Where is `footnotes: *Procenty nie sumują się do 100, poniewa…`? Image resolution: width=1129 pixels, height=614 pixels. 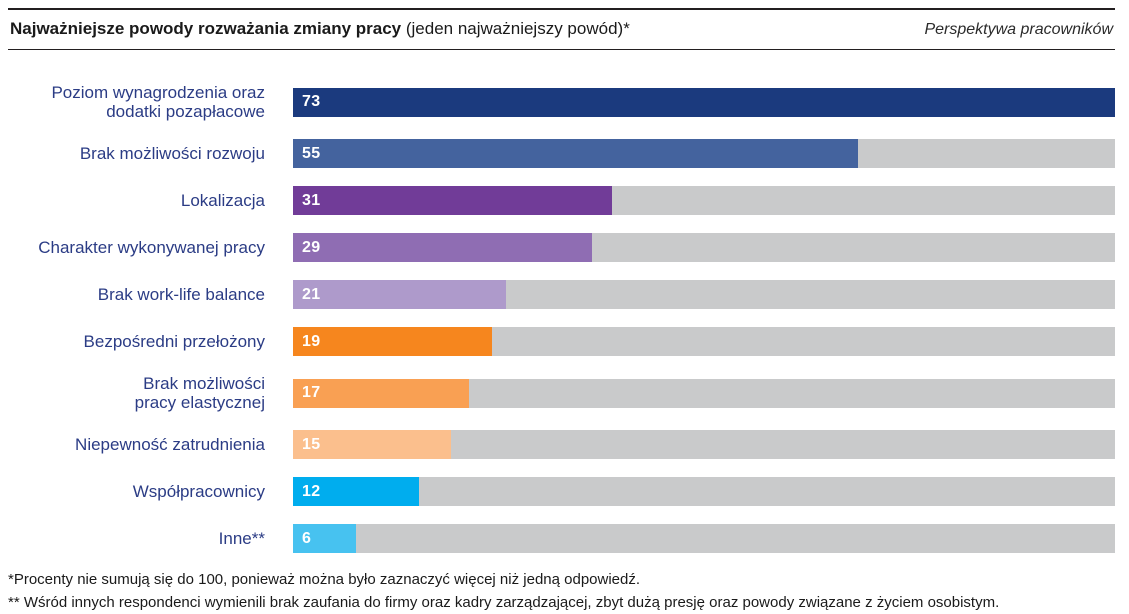 footnotes: *Procenty nie sumują się do 100, poniewa… is located at coordinates (561, 591).